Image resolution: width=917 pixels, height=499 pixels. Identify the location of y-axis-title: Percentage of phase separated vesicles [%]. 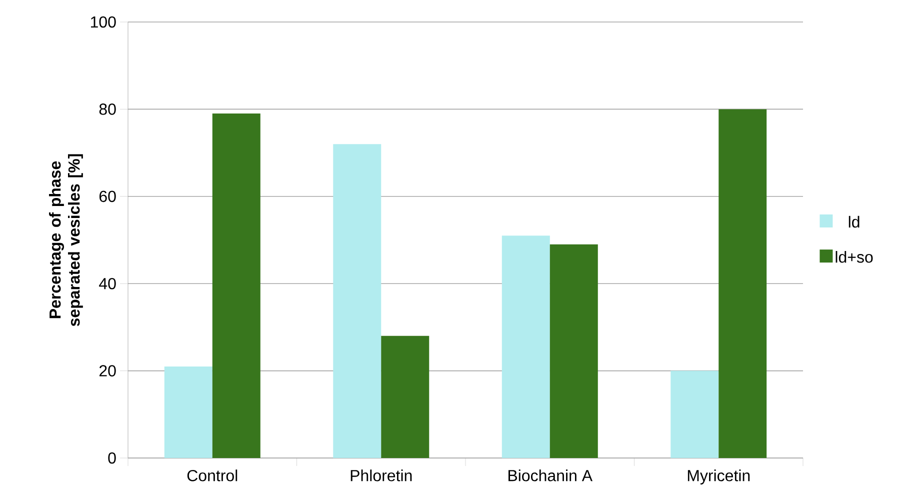
(66, 240).